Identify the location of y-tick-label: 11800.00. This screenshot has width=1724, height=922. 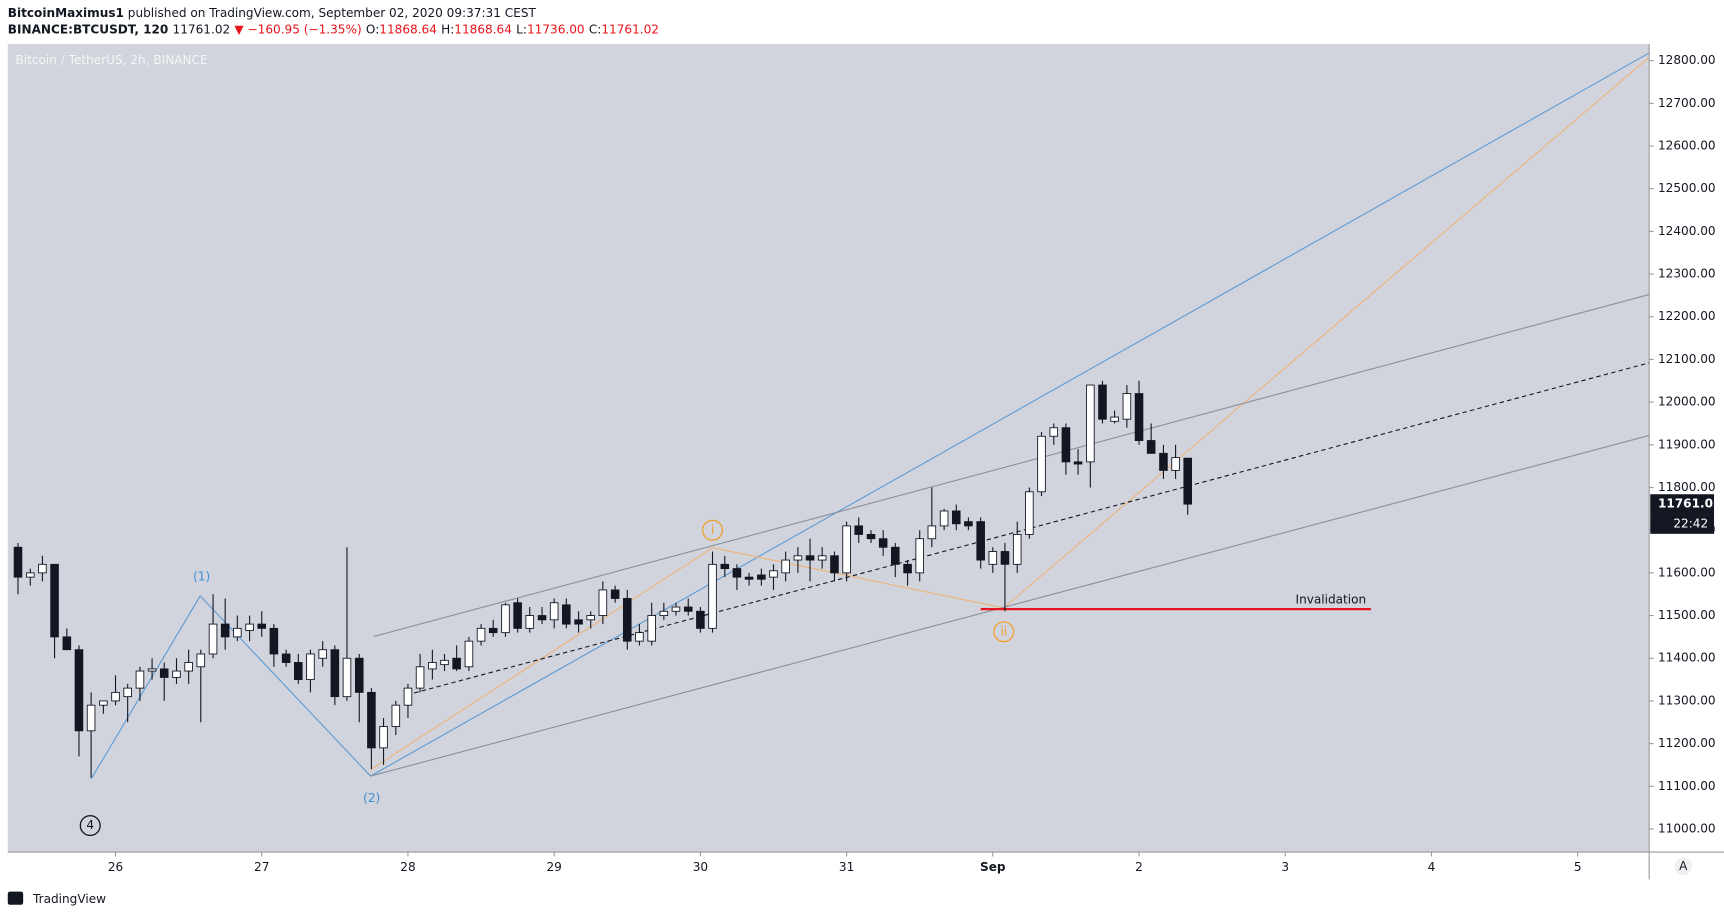
(1687, 487).